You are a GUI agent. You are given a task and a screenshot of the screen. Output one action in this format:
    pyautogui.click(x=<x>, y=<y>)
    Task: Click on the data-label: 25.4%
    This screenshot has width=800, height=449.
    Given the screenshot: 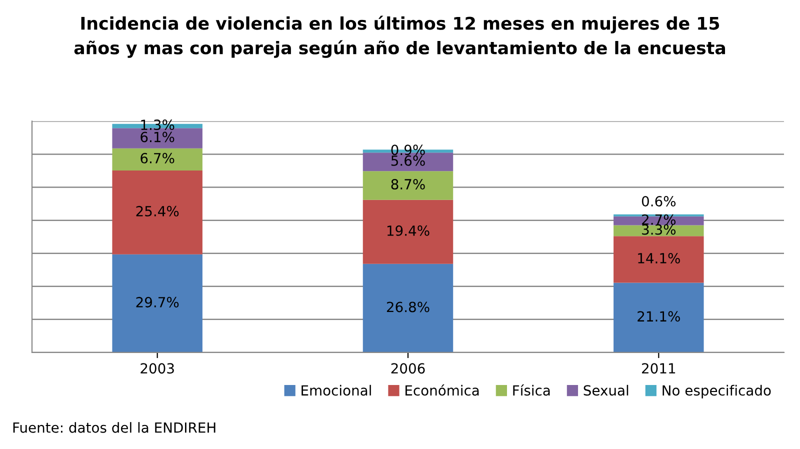 What is the action you would take?
    pyautogui.click(x=157, y=211)
    